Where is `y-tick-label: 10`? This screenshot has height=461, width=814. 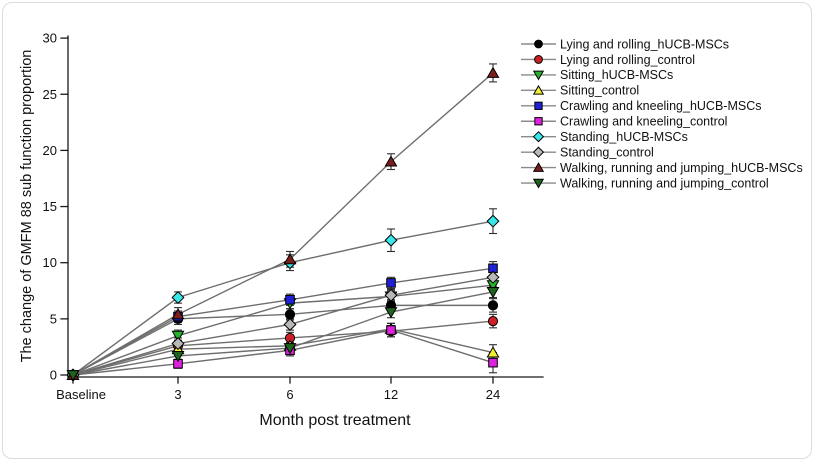 y-tick-label: 10 is located at coordinates (50, 262).